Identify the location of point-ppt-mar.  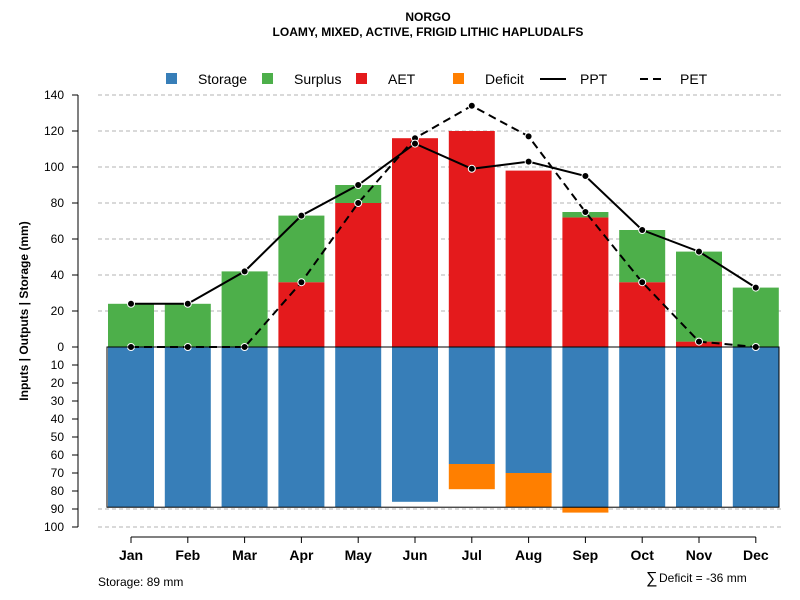
(244, 271).